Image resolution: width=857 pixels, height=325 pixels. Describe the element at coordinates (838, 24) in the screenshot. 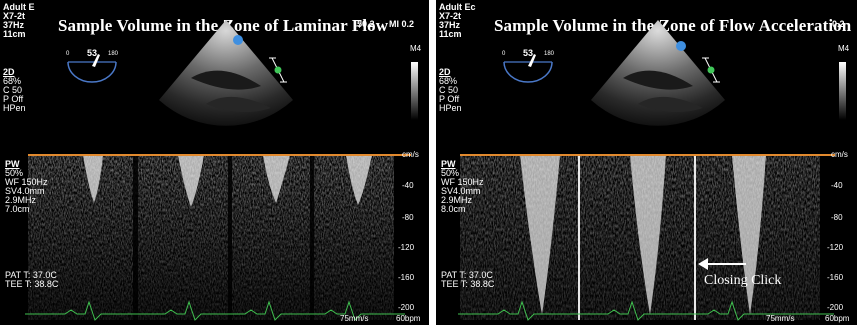

I see `header-right-number: 0.2` at that location.